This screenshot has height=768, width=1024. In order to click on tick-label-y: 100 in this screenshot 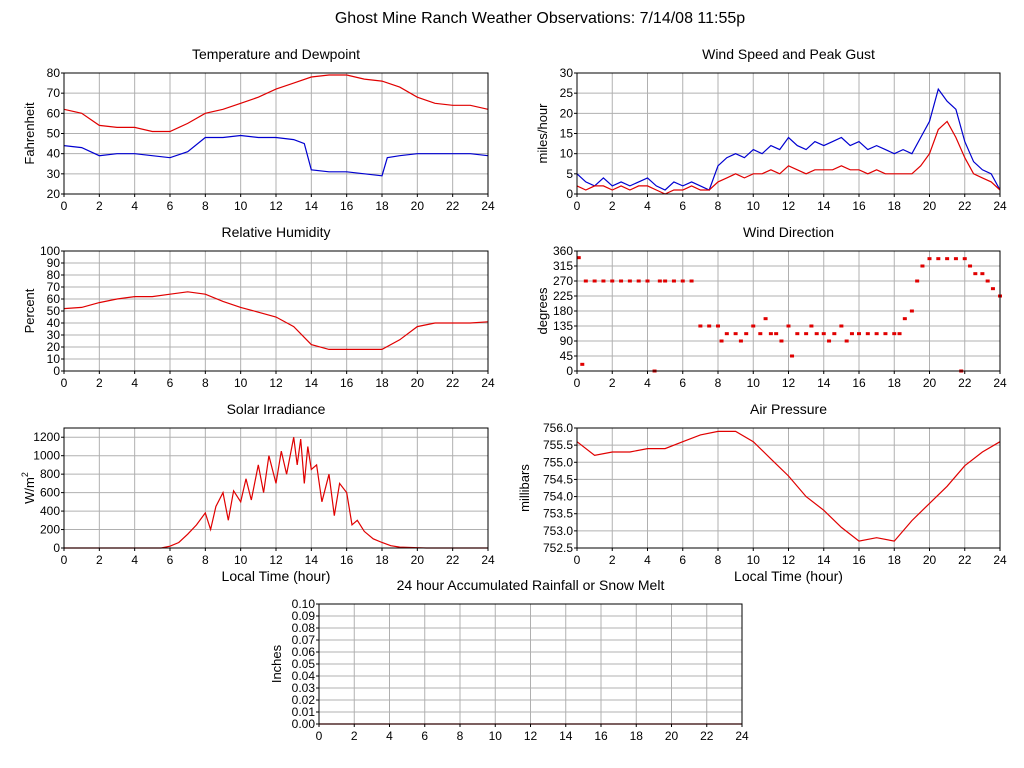, I will do `click(50, 251)`.